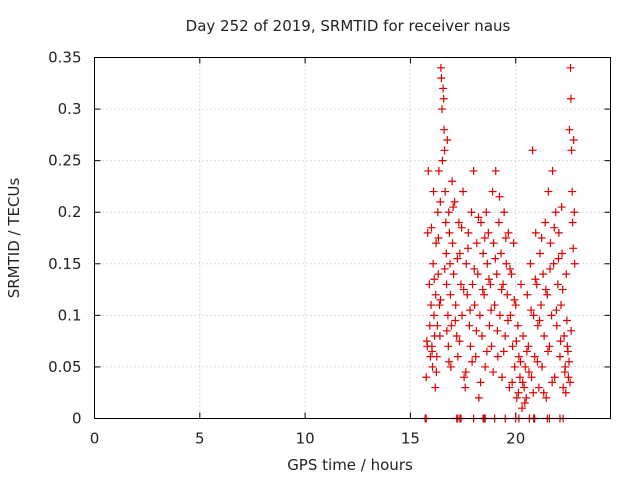 This screenshot has width=640, height=480. What do you see at coordinates (70, 315) in the screenshot?
I see `y-tick-label: 0.1` at bounding box center [70, 315].